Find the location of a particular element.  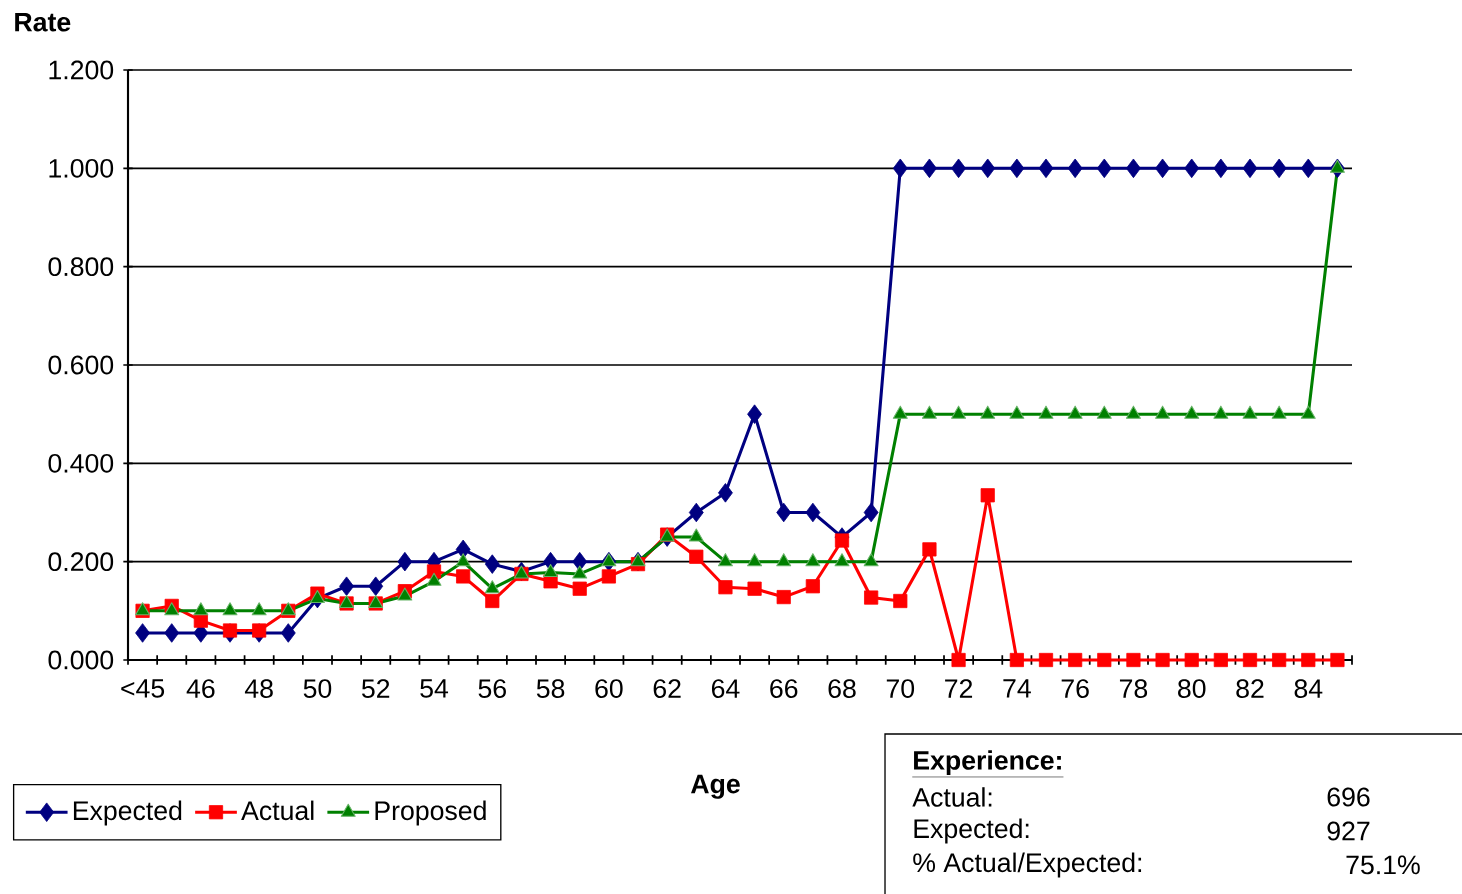

text: 927 is located at coordinates (1348, 831).